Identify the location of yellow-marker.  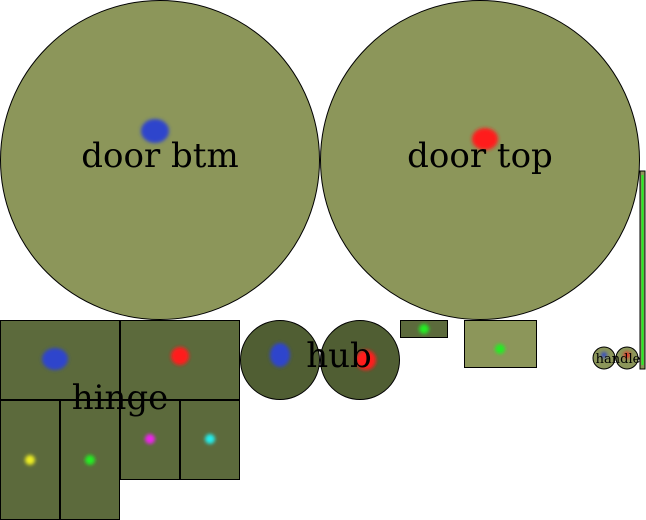
(30, 460).